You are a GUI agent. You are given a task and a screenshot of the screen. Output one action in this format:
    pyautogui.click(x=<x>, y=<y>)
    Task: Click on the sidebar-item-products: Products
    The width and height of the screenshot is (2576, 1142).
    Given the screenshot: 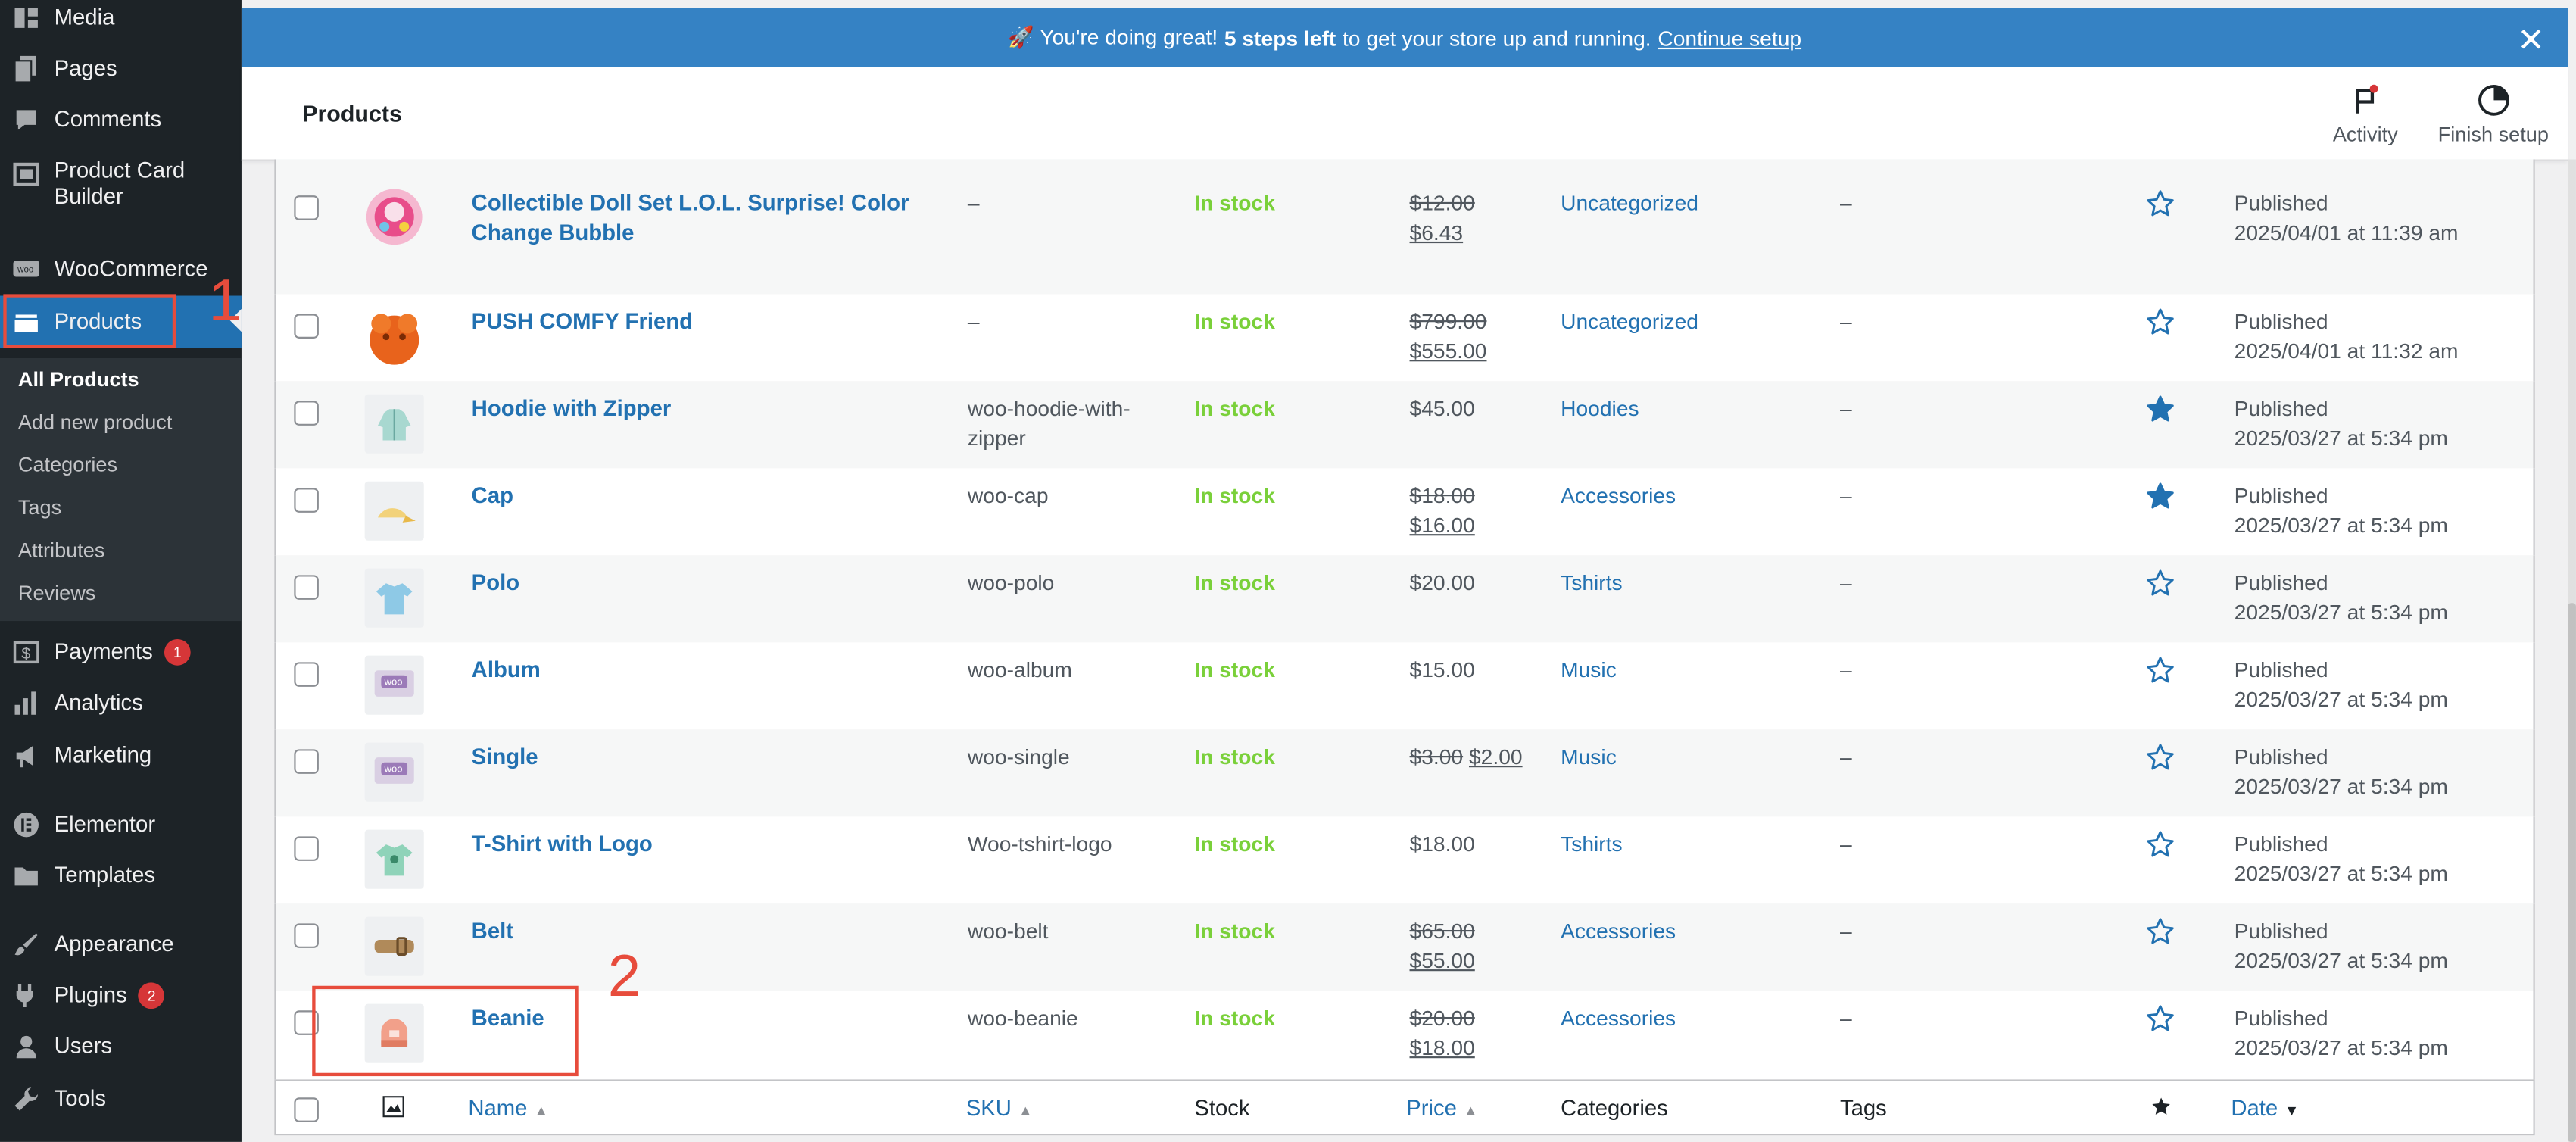 What is the action you would take?
    pyautogui.click(x=121, y=321)
    